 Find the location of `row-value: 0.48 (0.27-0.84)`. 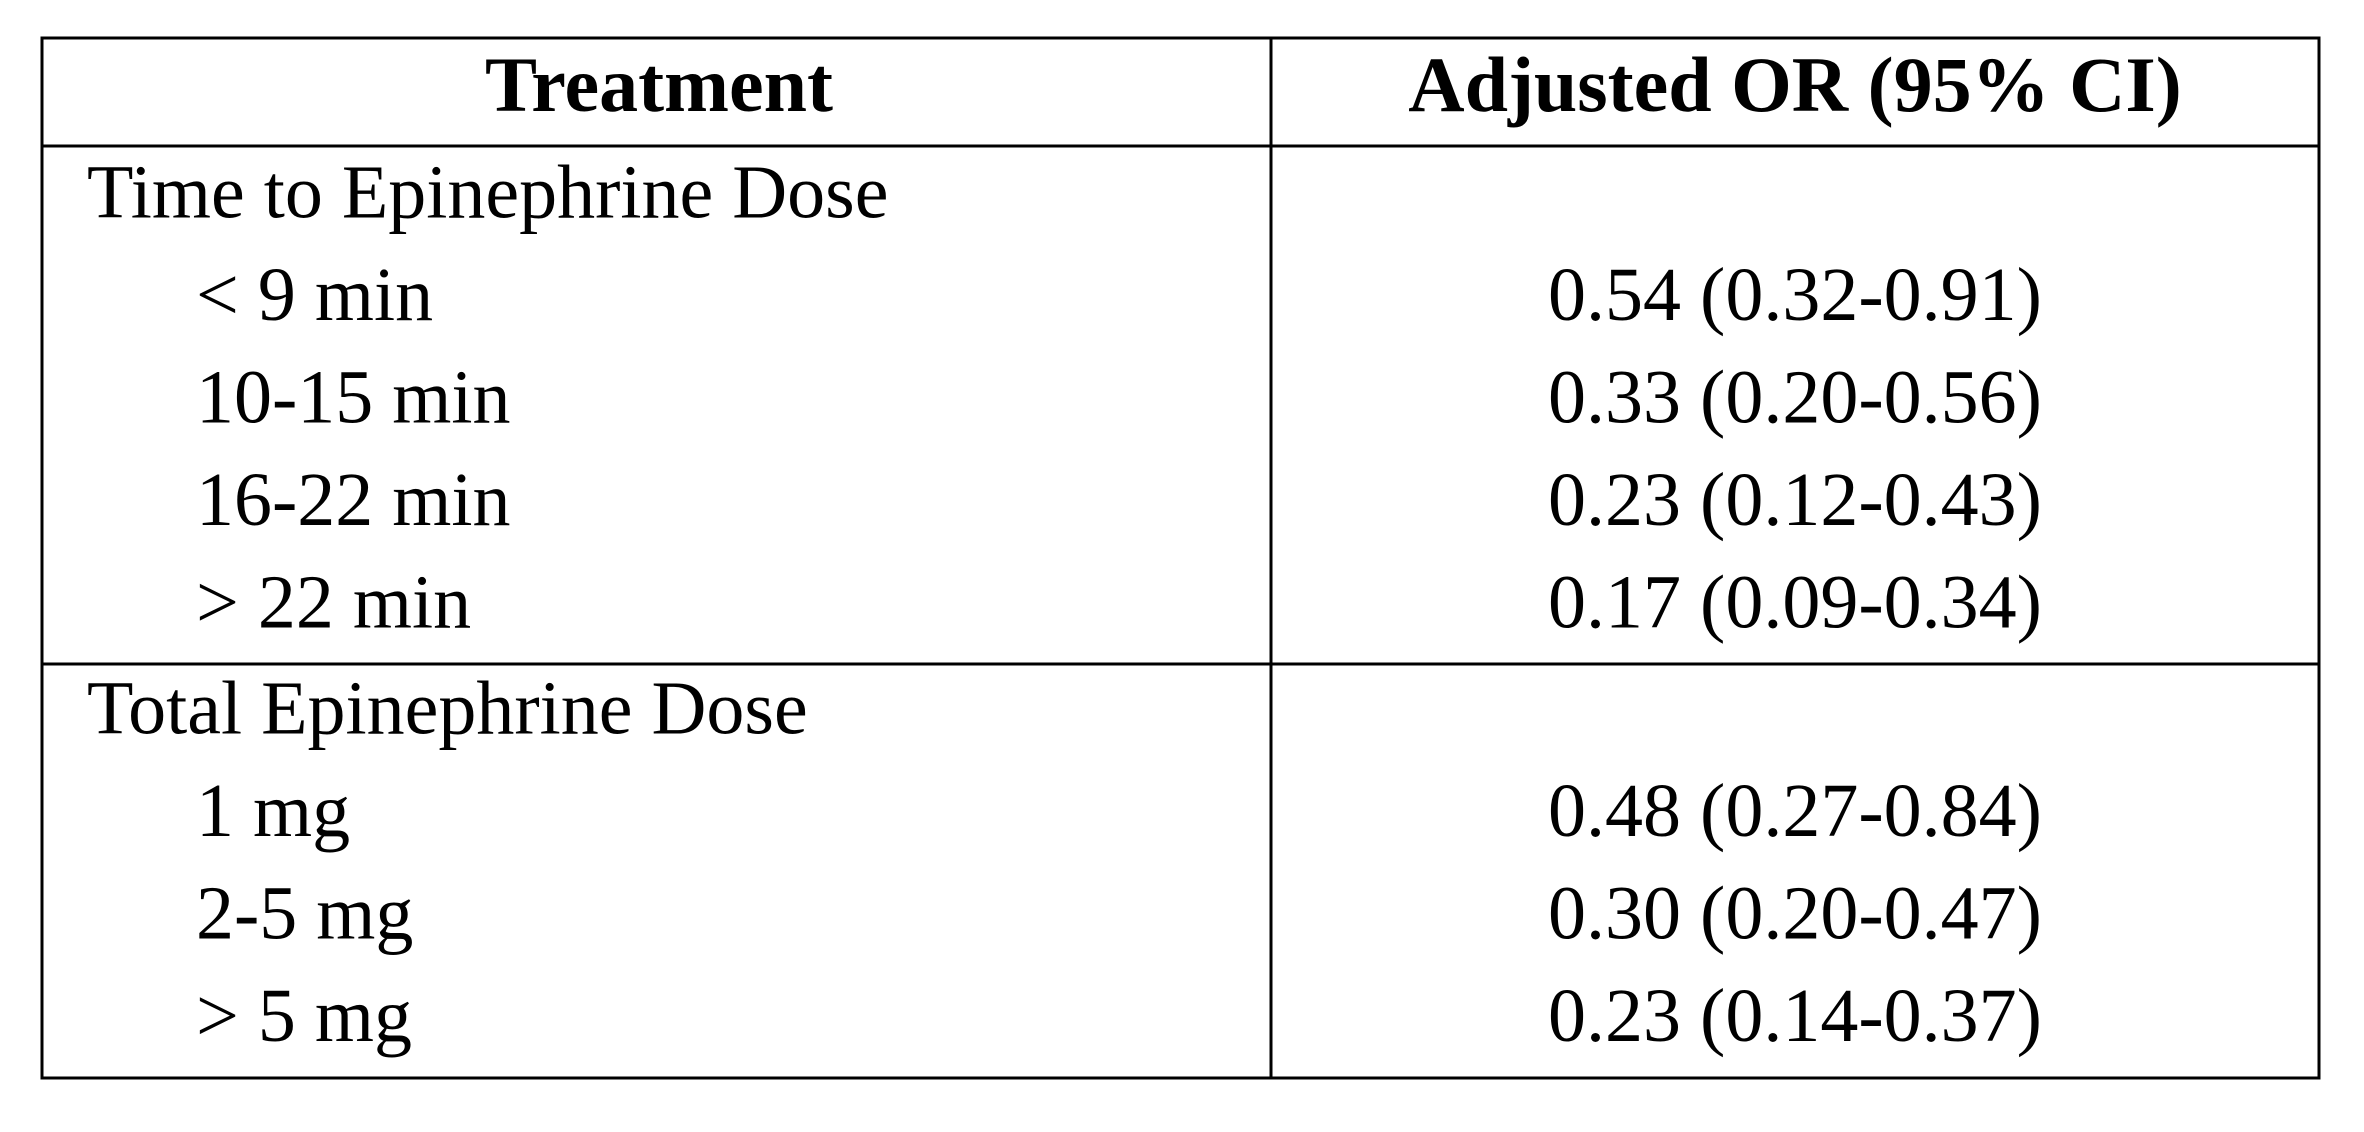

row-value: 0.48 (0.27-0.84) is located at coordinates (1795, 811).